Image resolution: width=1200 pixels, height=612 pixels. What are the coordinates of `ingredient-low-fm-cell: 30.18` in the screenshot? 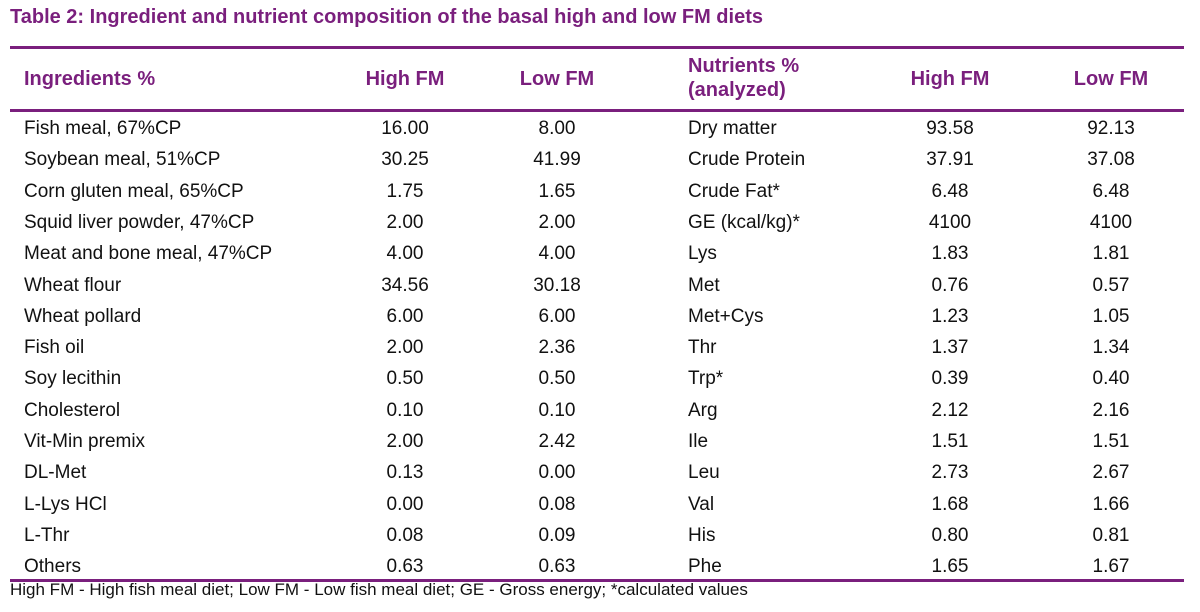 It's located at (557, 285).